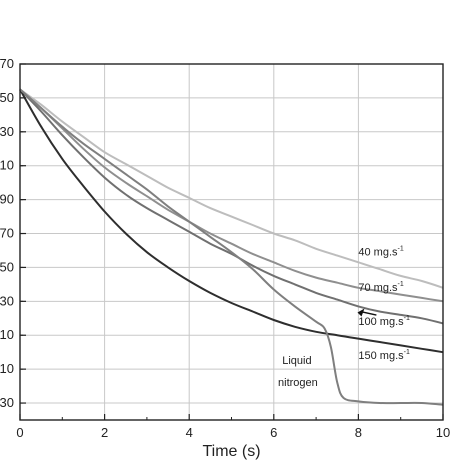 Image resolution: width=474 pixels, height=474 pixels. What do you see at coordinates (7, 131) in the screenshot?
I see `y-tick-label: 130` at bounding box center [7, 131].